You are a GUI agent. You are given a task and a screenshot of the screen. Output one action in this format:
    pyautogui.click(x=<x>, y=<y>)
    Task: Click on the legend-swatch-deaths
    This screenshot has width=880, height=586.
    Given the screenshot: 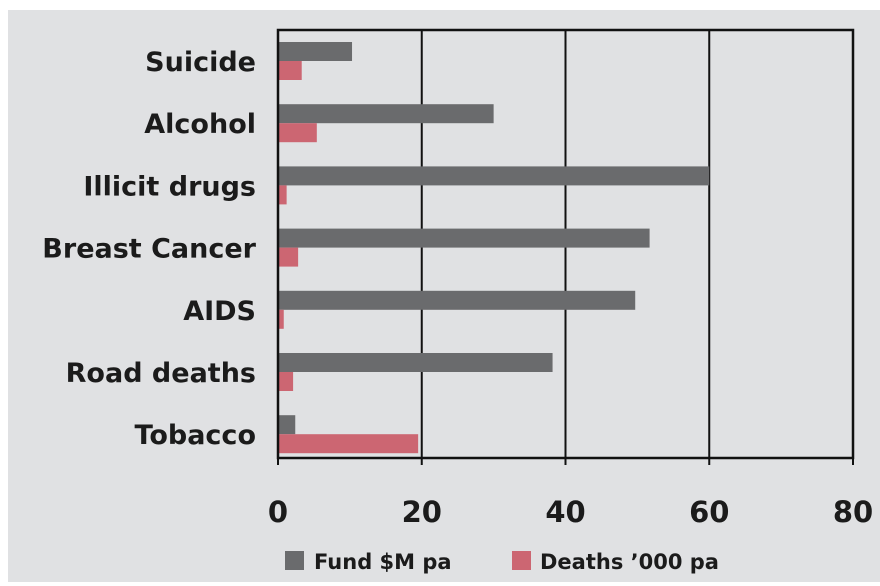 What is the action you would take?
    pyautogui.click(x=521, y=560)
    